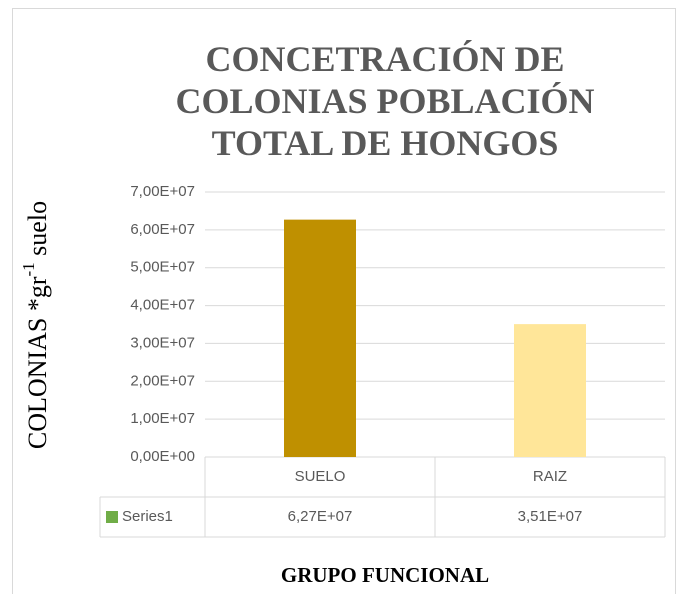 Image resolution: width=684 pixels, height=594 pixels. I want to click on table-value: 3,51E+07, so click(550, 516).